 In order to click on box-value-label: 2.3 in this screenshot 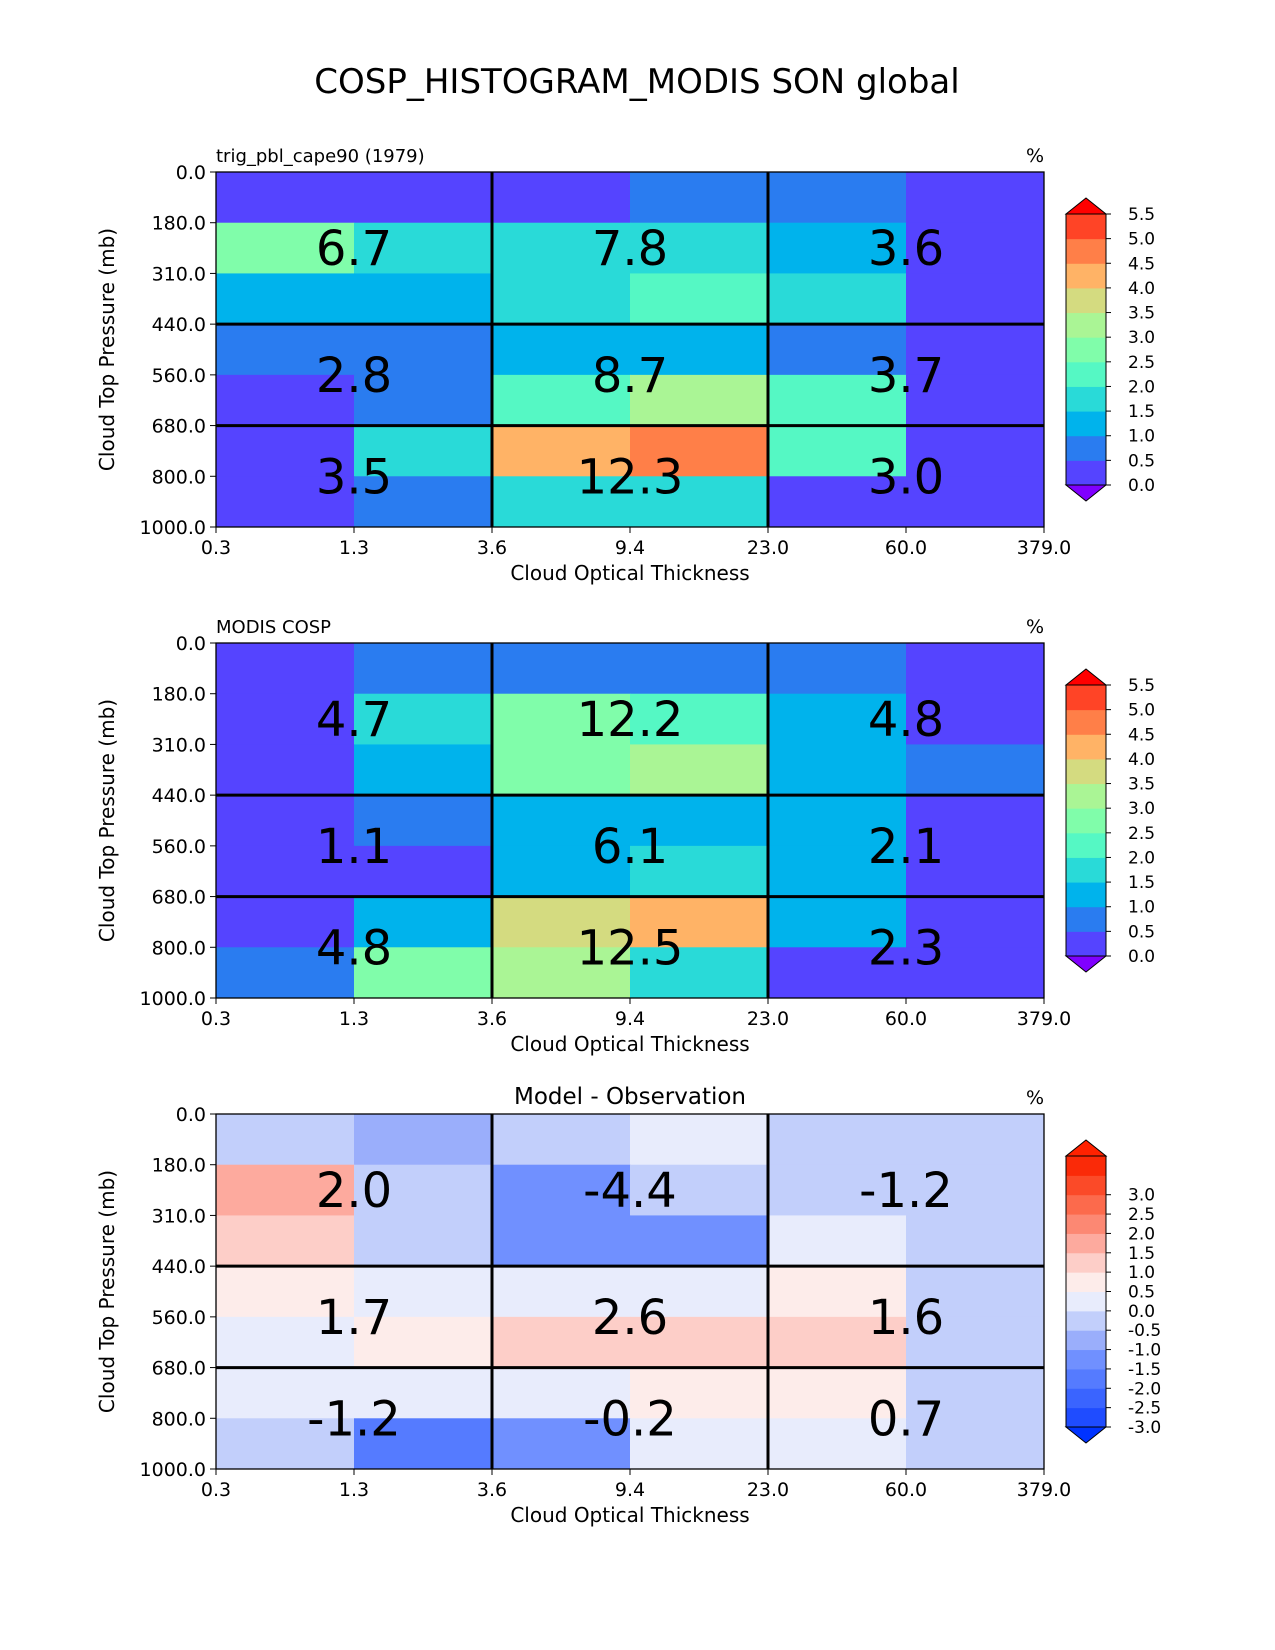, I will do `click(906, 948)`.